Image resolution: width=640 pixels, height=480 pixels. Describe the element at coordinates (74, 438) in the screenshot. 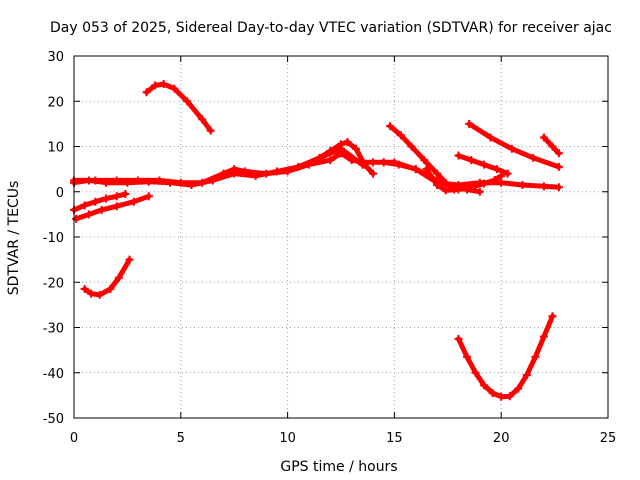

I see `x-tick-label: 0` at that location.